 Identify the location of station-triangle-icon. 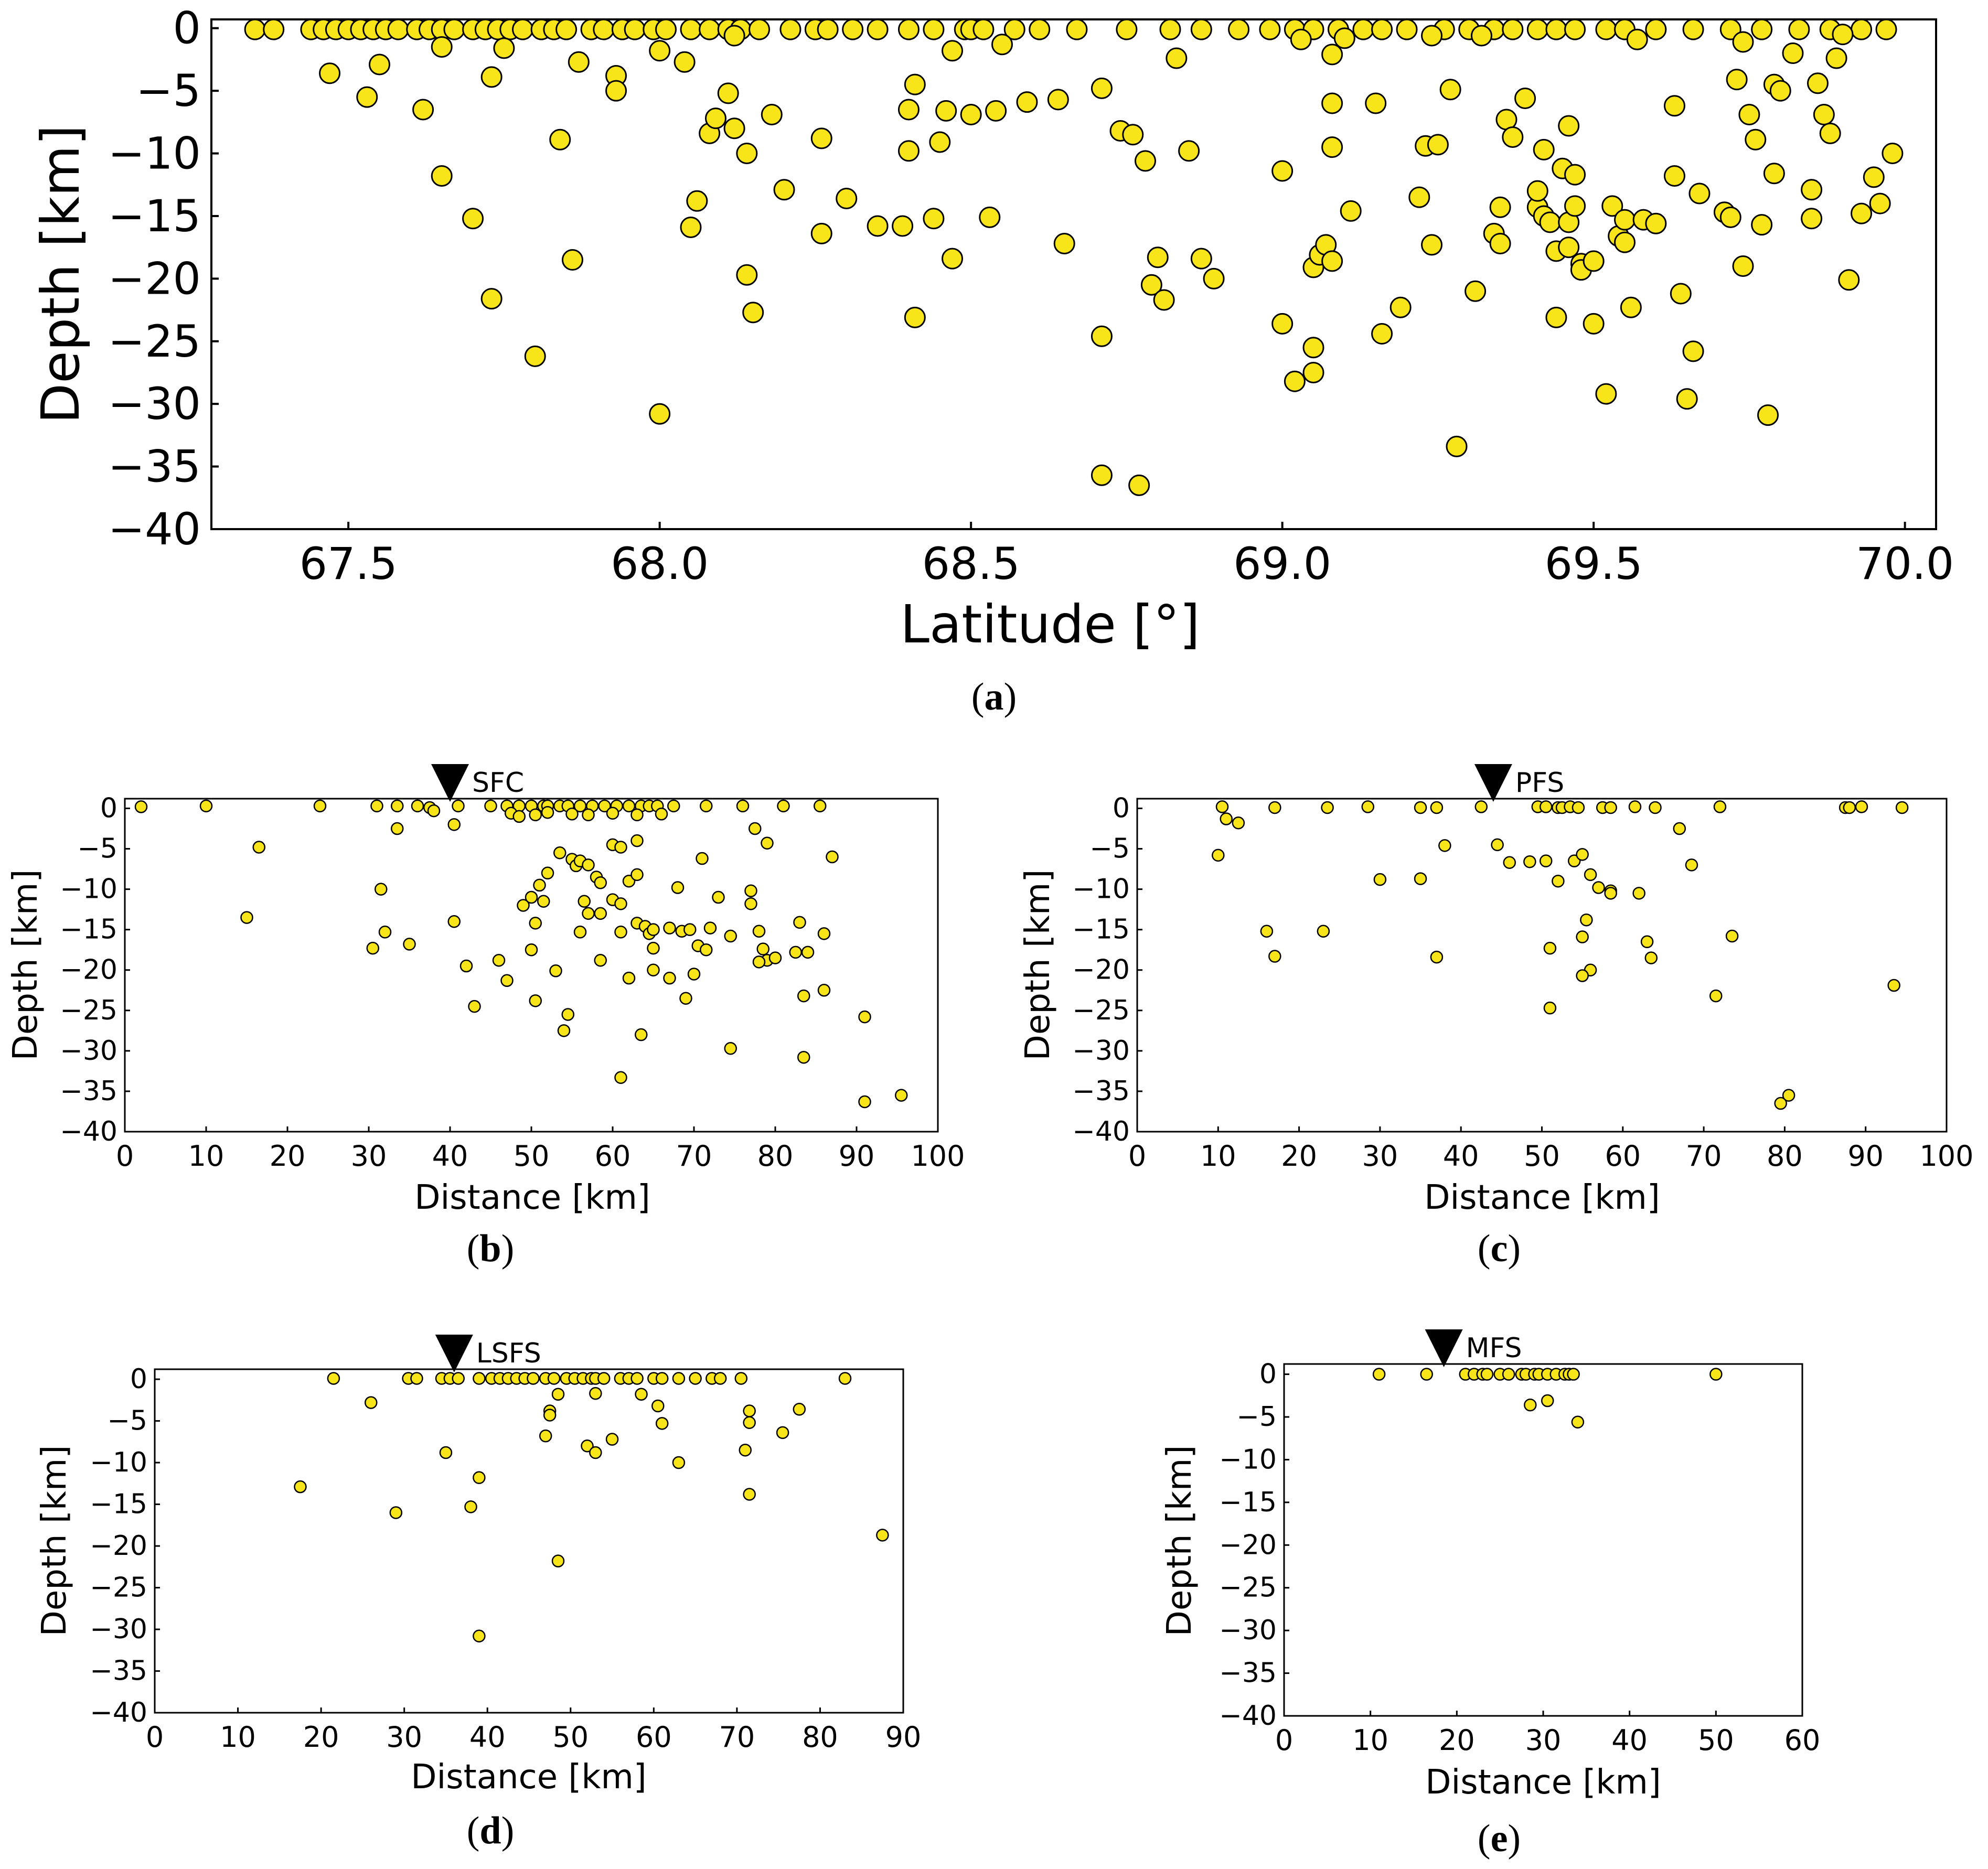
(454, 1353).